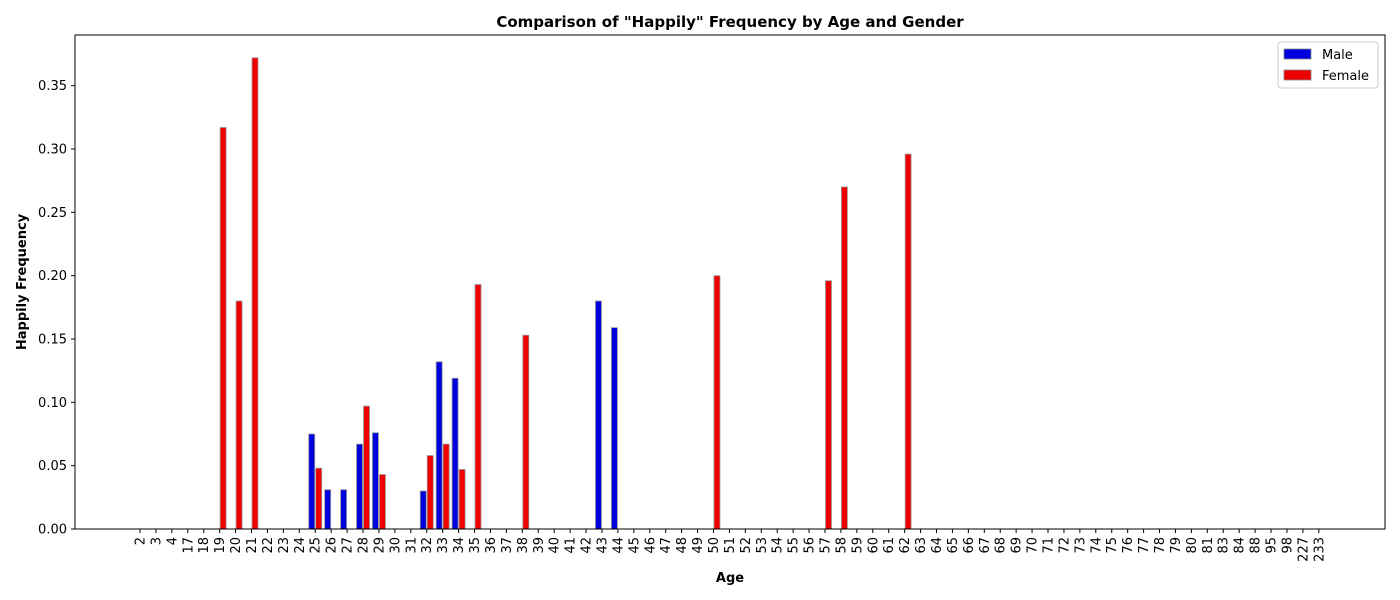 The image size is (1400, 600). What do you see at coordinates (921, 545) in the screenshot?
I see `x-tick-label: 63` at bounding box center [921, 545].